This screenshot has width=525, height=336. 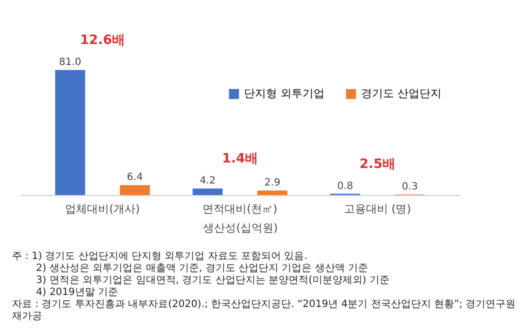 I want to click on legend-label: 단지형 외투기업, so click(x=284, y=93).